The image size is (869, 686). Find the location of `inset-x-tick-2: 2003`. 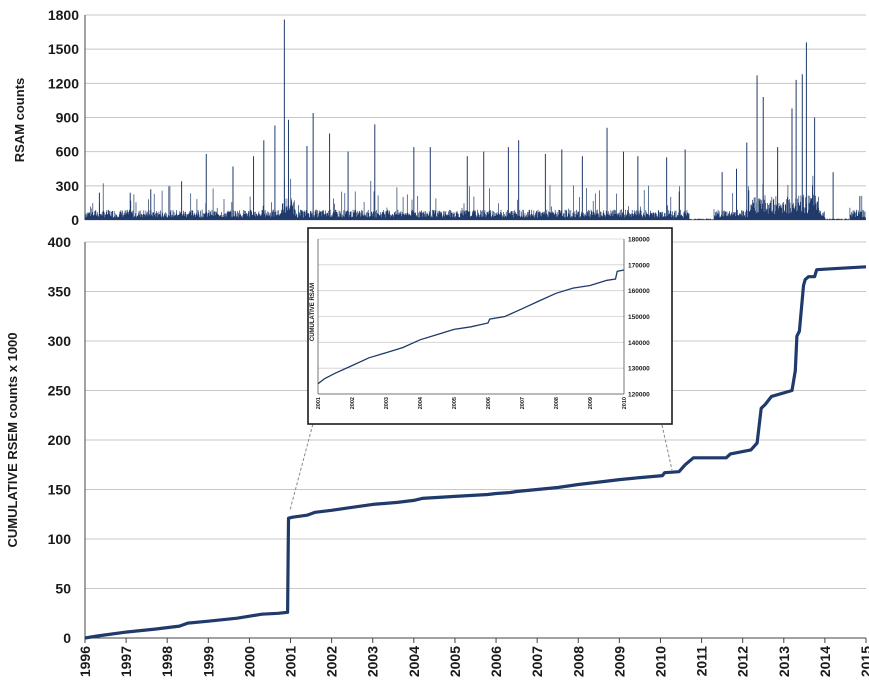

inset-x-tick-2: 2003 is located at coordinates (387, 403).